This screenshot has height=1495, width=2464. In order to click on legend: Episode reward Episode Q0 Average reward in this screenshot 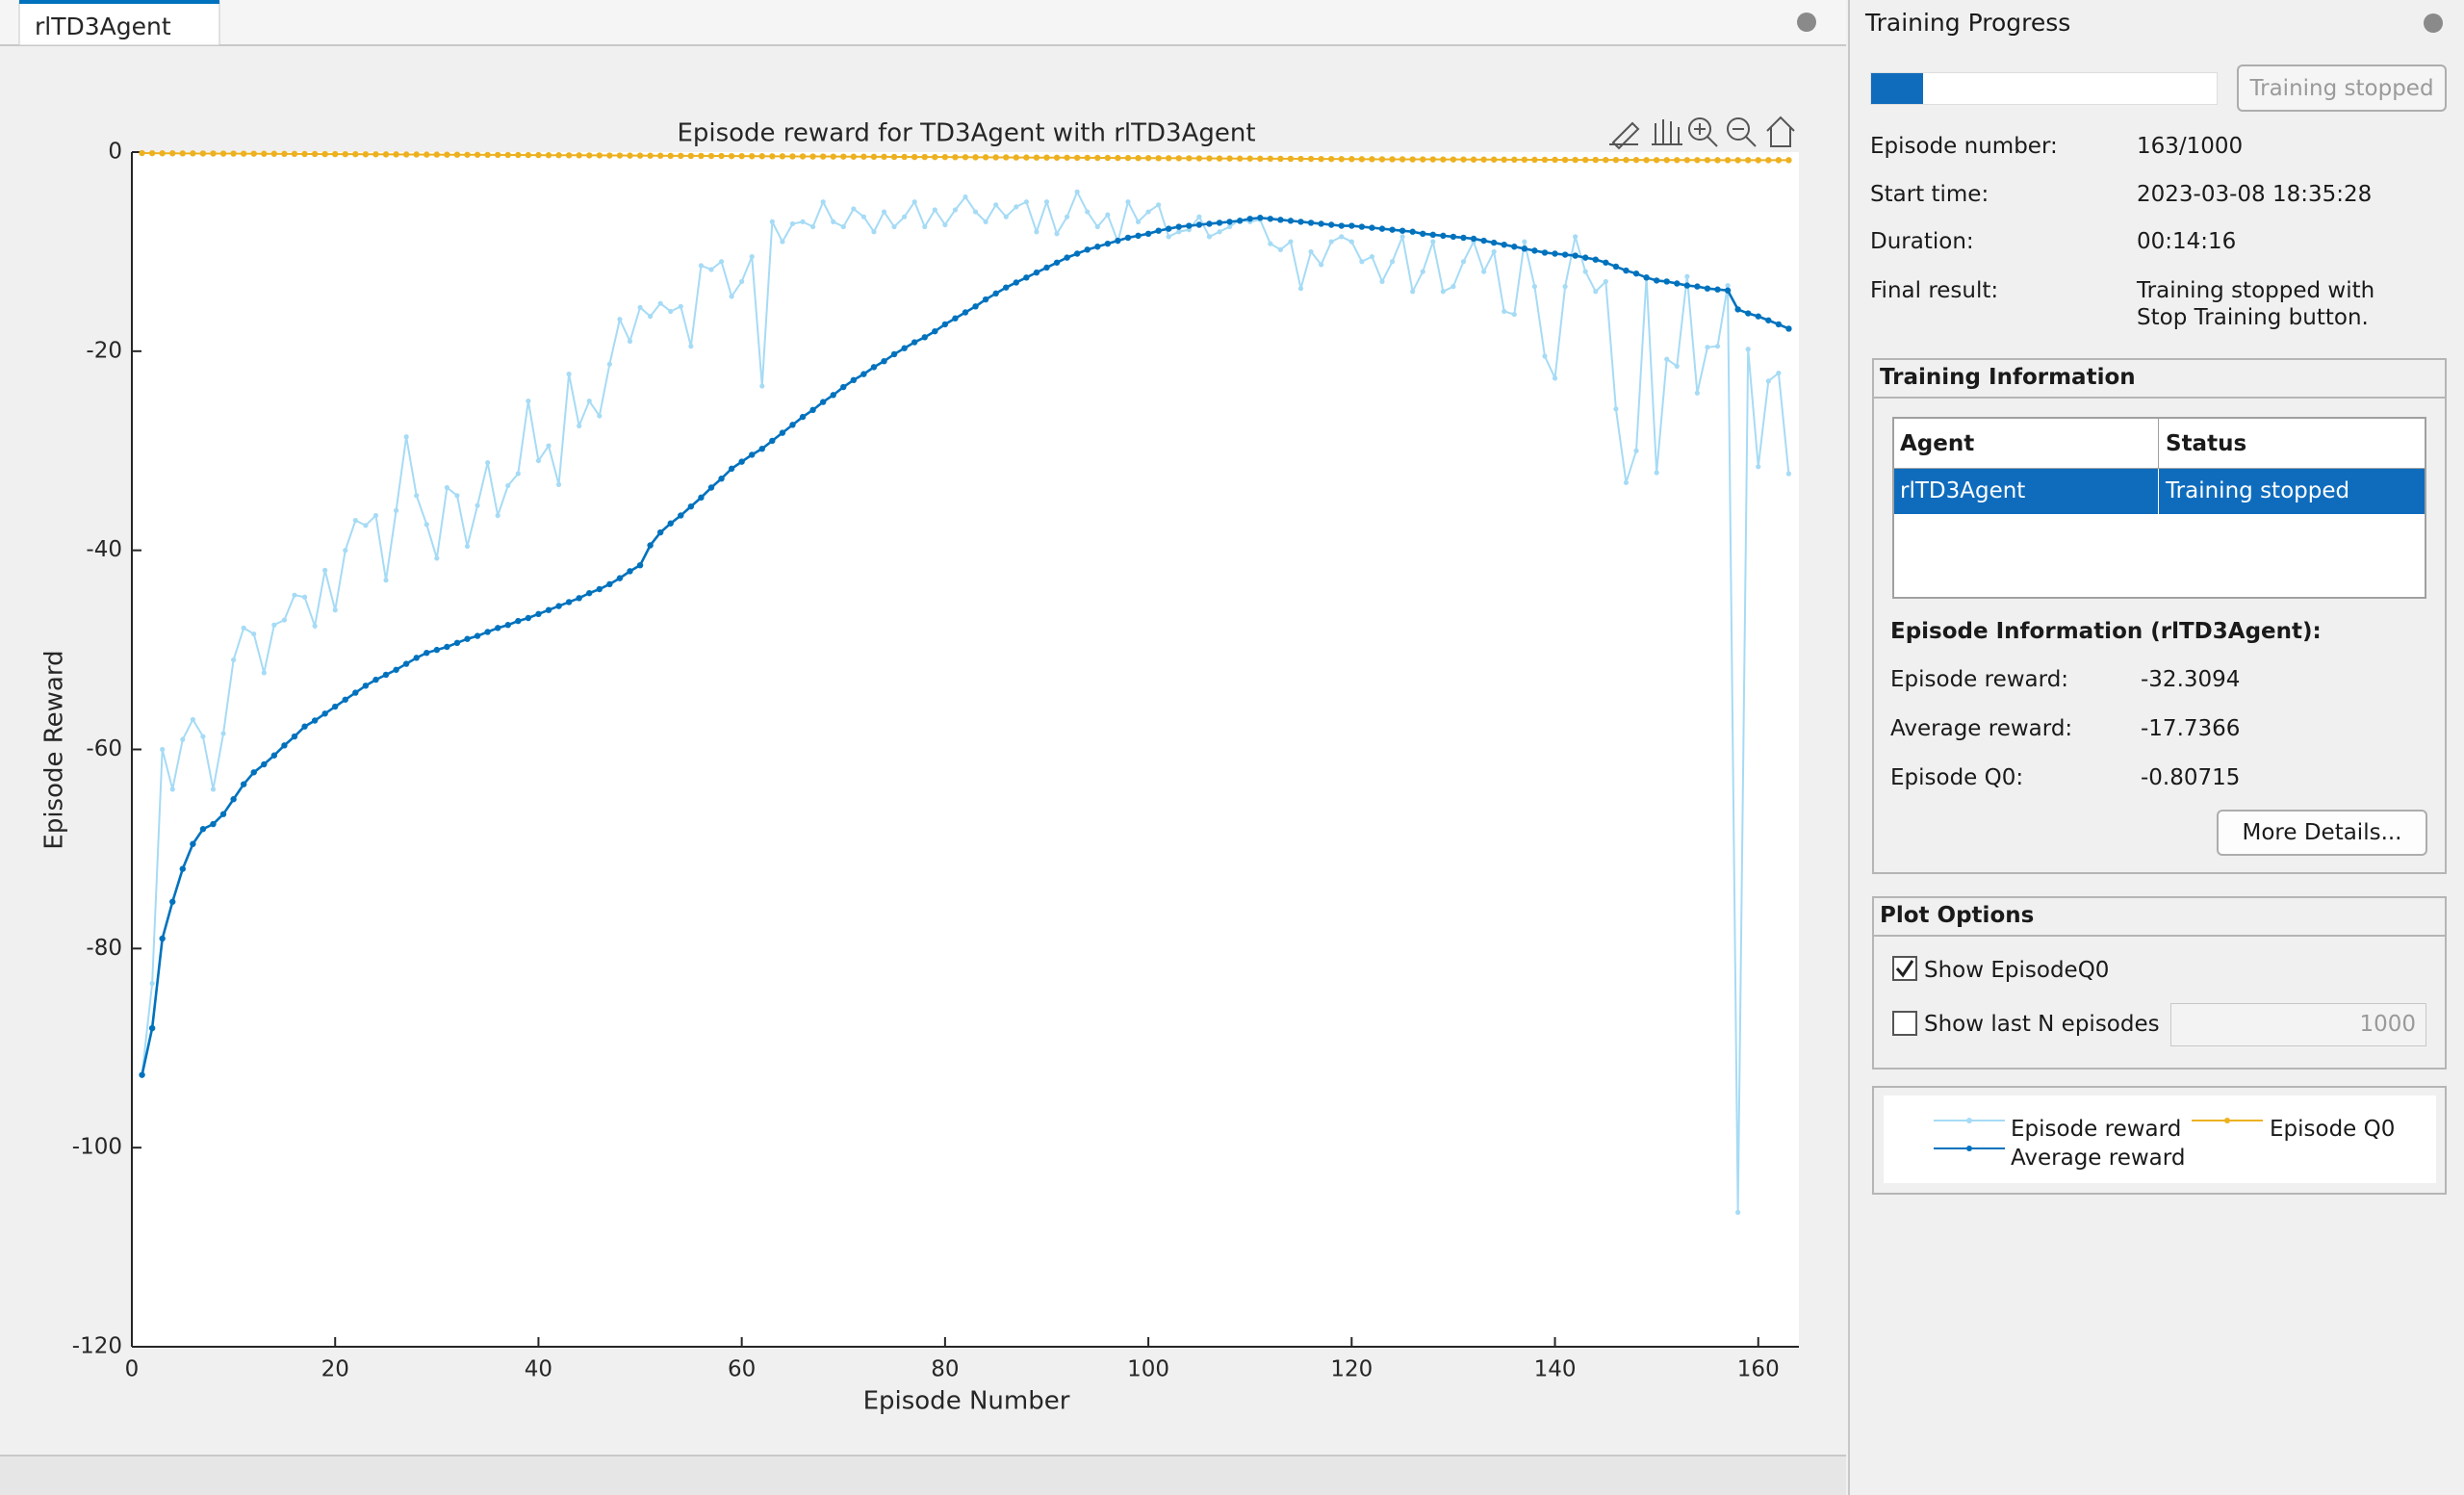, I will do `click(2160, 1139)`.